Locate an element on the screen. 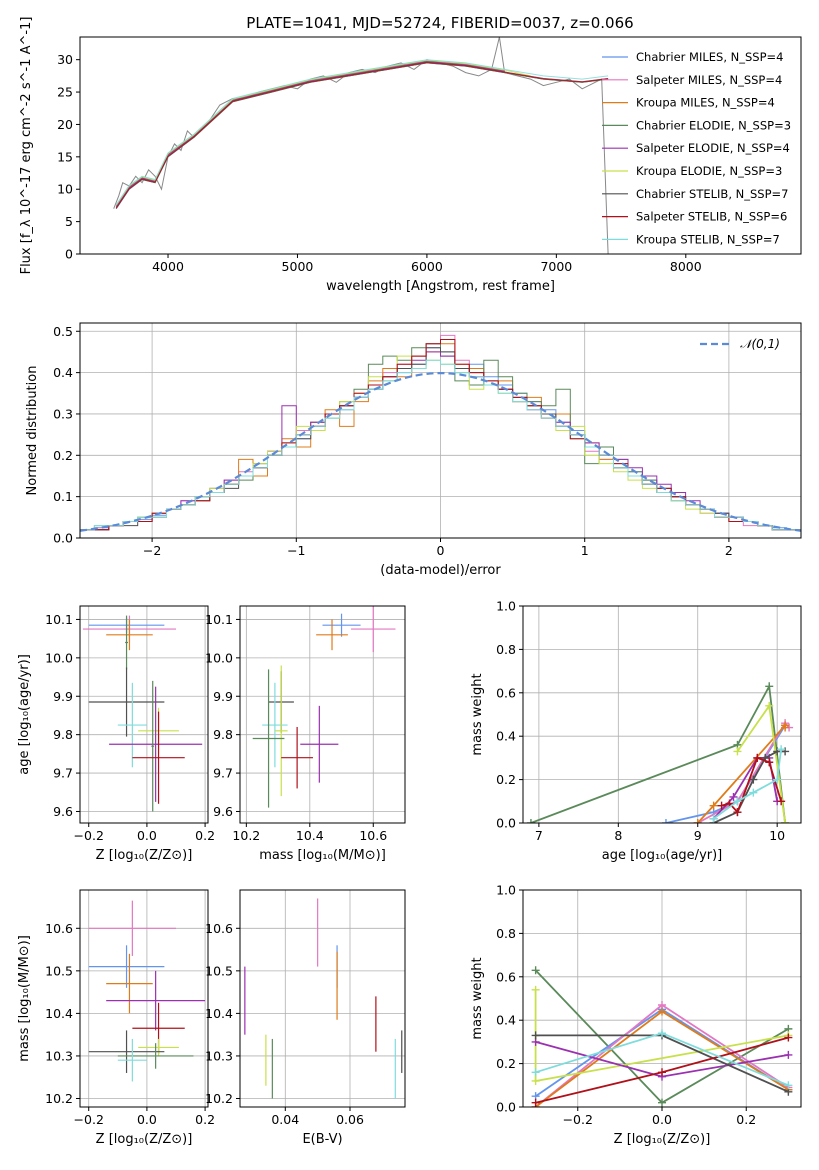  y-tick-label: 30 is located at coordinates (65, 59).